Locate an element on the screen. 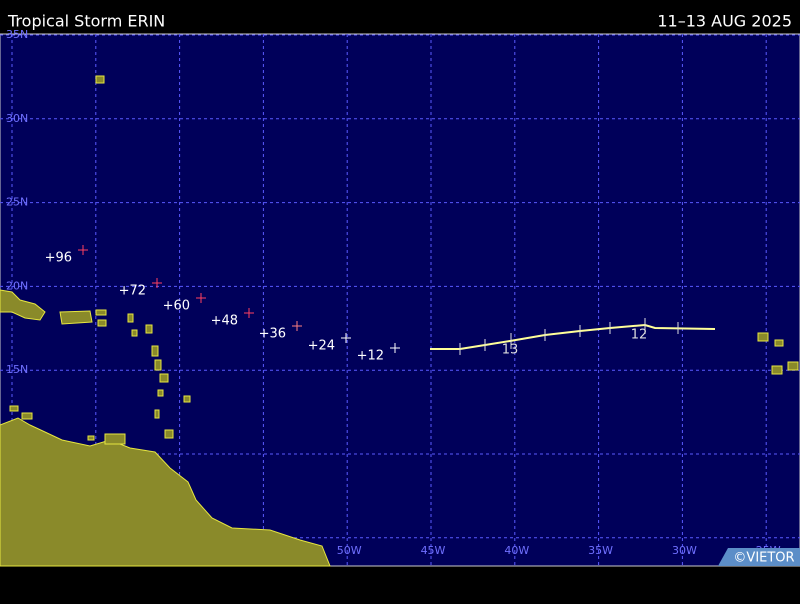 The width and height of the screenshot is (800, 604). track-line is located at coordinates (573, 336).